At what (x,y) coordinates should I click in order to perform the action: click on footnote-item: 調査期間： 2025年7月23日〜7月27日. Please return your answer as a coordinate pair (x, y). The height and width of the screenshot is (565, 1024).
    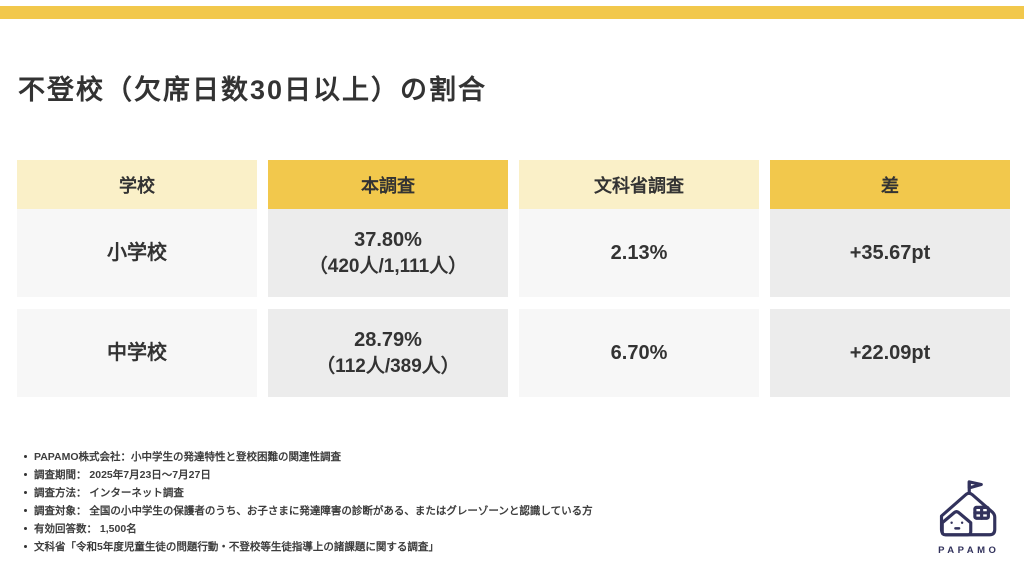
    Looking at the image, I should click on (384, 475).